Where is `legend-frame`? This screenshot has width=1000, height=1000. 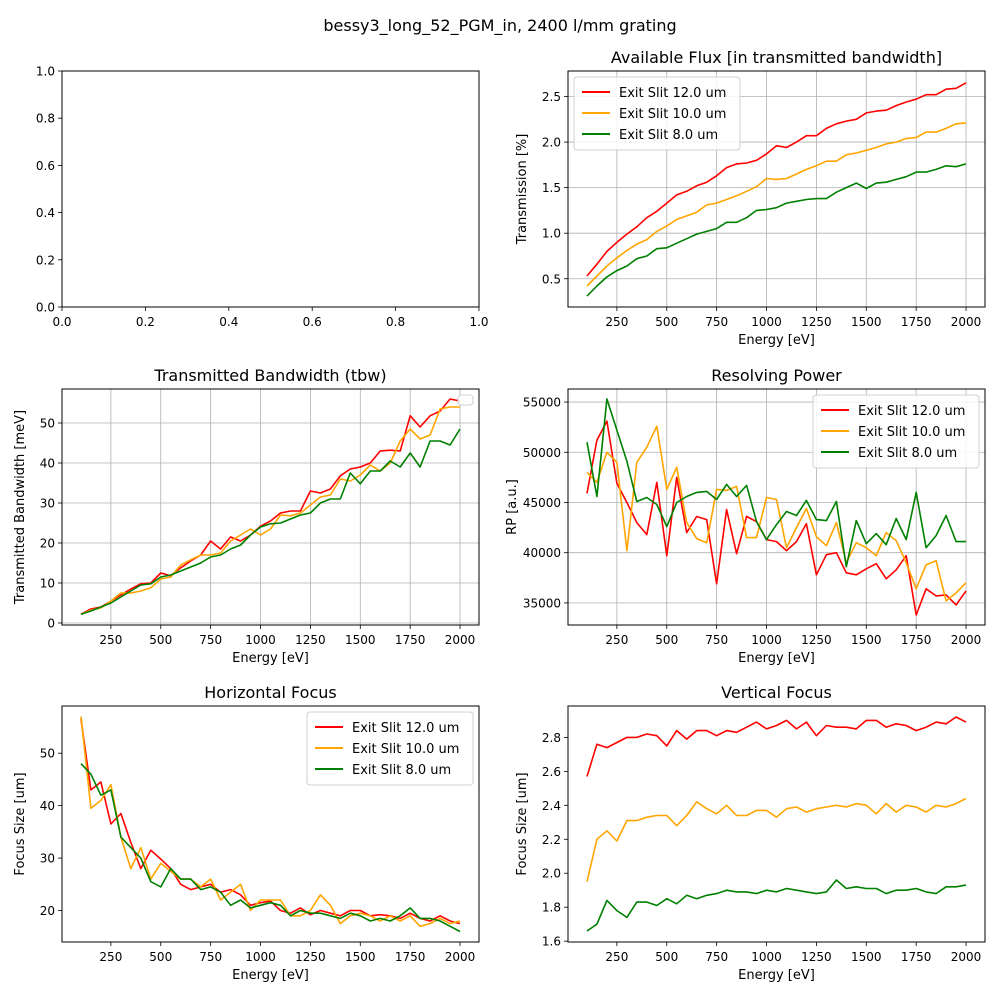 legend-frame is located at coordinates (390, 748).